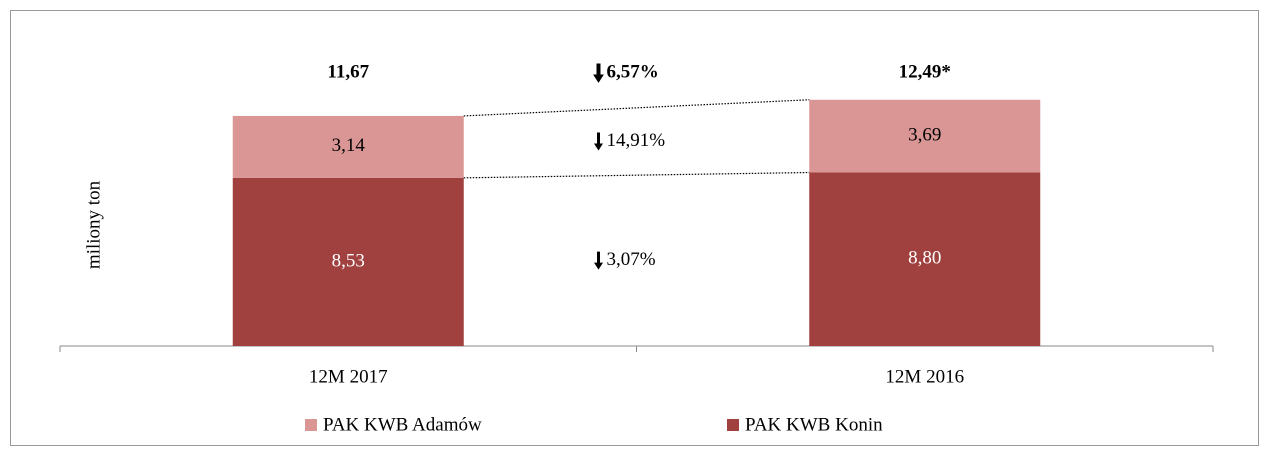 The height and width of the screenshot is (461, 1269). Describe the element at coordinates (631, 259) in the screenshot. I see `change-label: 3,07%` at that location.